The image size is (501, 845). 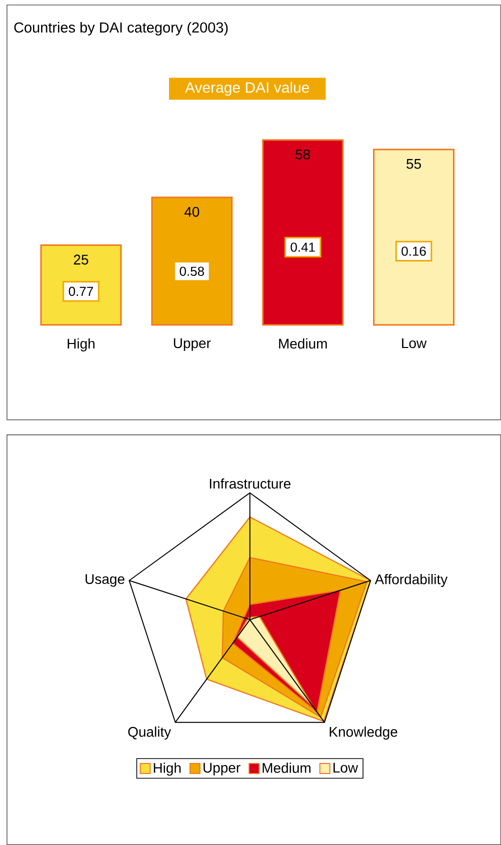 What do you see at coordinates (414, 343) in the screenshot?
I see `x-tick-label: Low` at bounding box center [414, 343].